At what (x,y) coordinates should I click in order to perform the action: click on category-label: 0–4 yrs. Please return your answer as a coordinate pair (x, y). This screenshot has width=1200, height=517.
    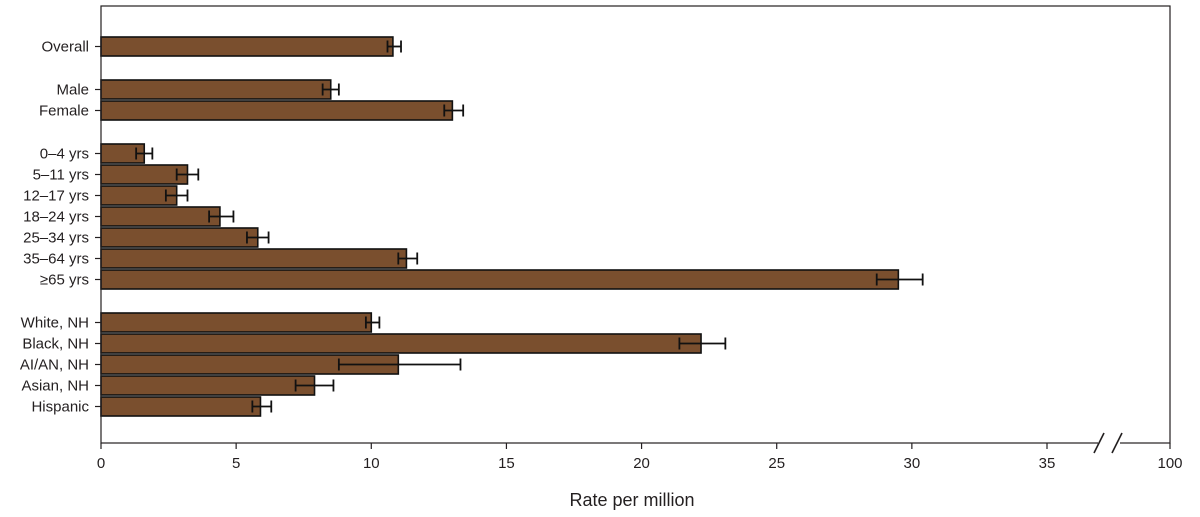
    Looking at the image, I should click on (64, 154).